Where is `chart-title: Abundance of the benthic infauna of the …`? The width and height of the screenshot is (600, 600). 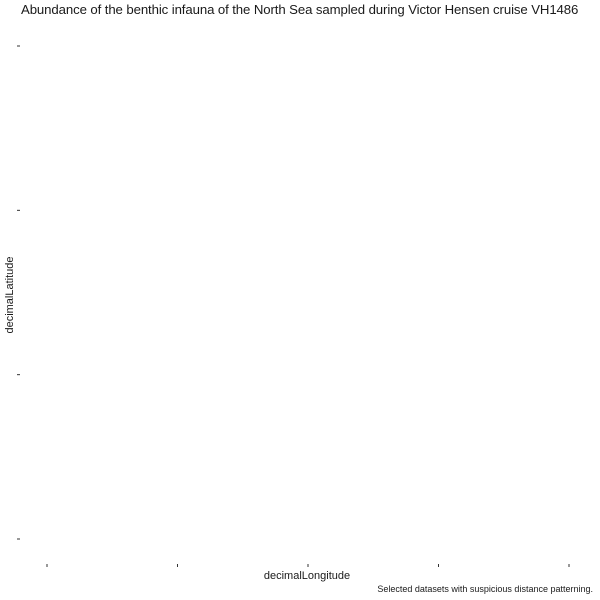 chart-title: Abundance of the benthic infauna of the … is located at coordinates (300, 9).